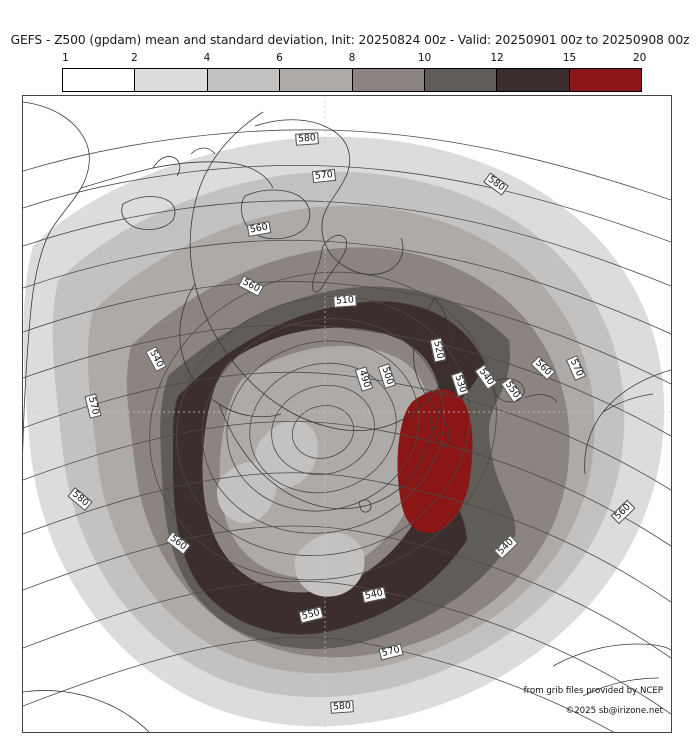 This screenshot has height=748, width=700. I want to click on contour-label: 570, so click(324, 176).